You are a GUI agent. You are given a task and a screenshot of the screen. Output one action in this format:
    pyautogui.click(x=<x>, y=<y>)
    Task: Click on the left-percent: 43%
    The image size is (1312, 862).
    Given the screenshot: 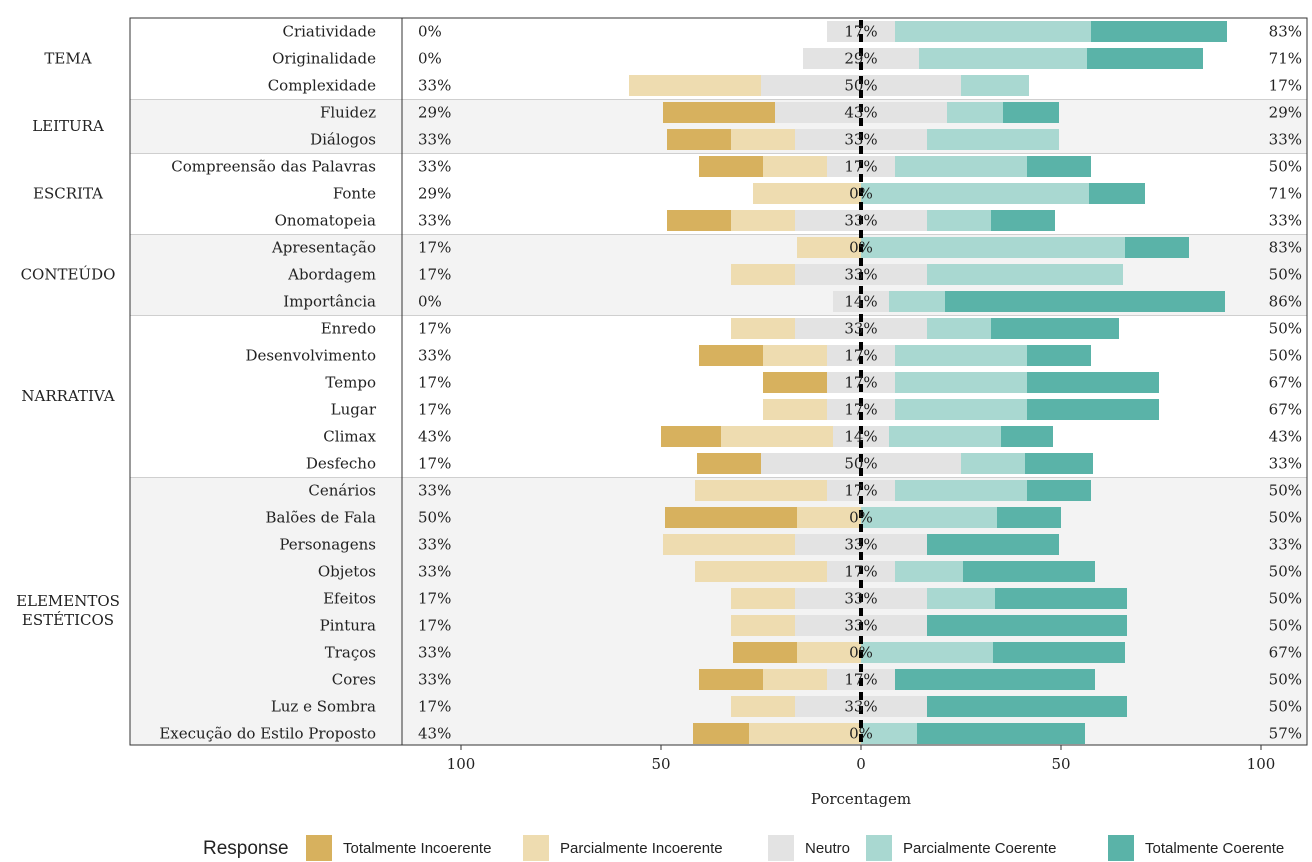 What is the action you would take?
    pyautogui.click(x=434, y=734)
    